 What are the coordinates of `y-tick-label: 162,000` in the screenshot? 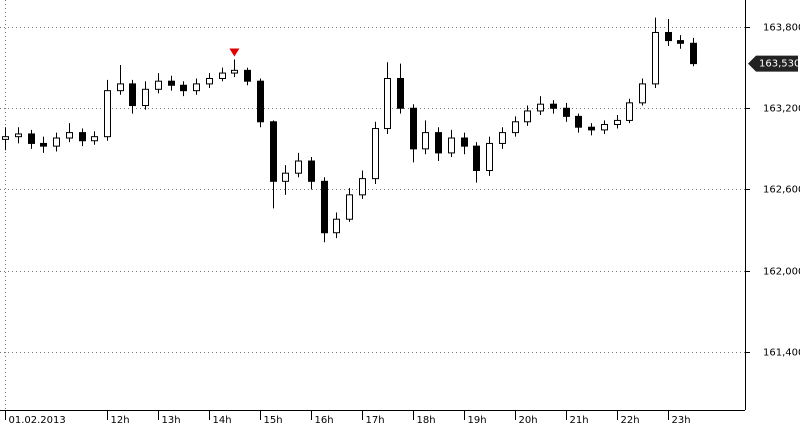 It's located at (781, 272).